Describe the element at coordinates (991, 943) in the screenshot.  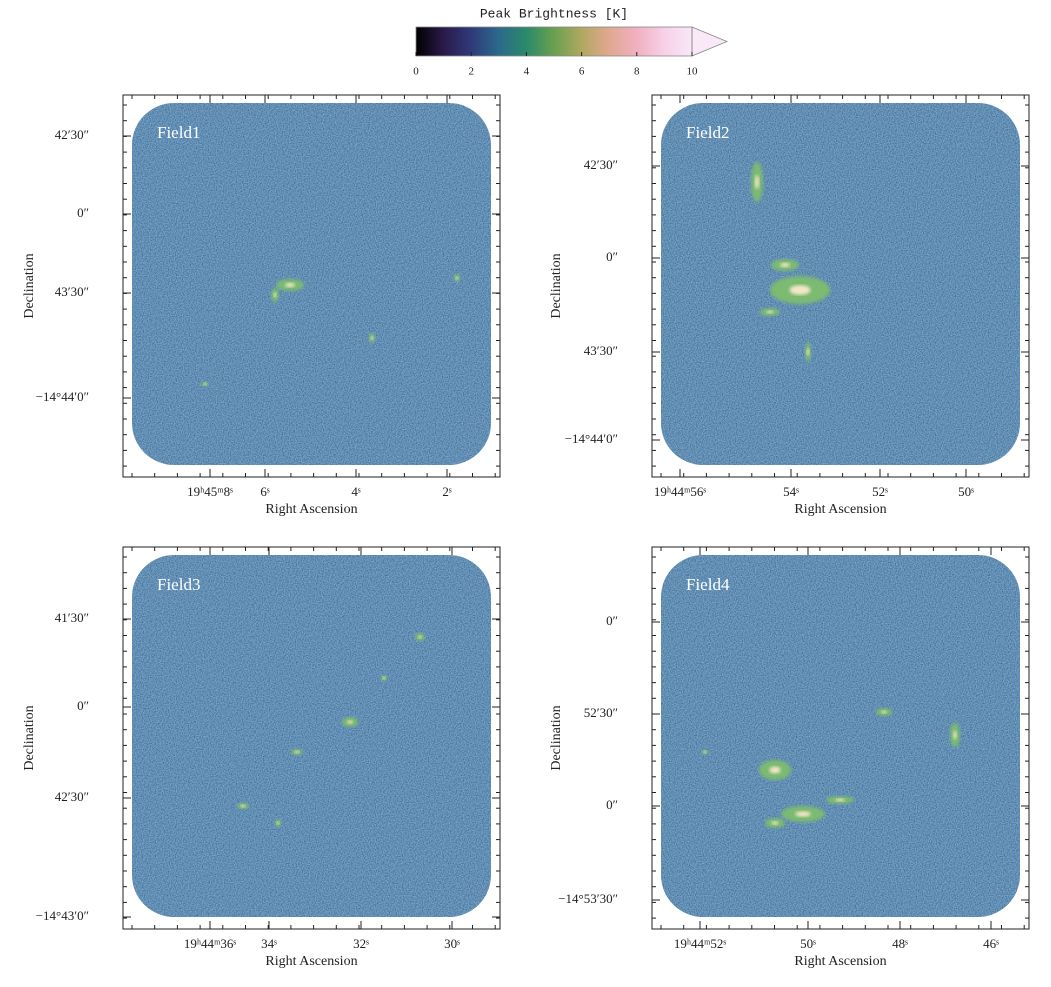
I see `x-tick-label: 46ˢ` at that location.